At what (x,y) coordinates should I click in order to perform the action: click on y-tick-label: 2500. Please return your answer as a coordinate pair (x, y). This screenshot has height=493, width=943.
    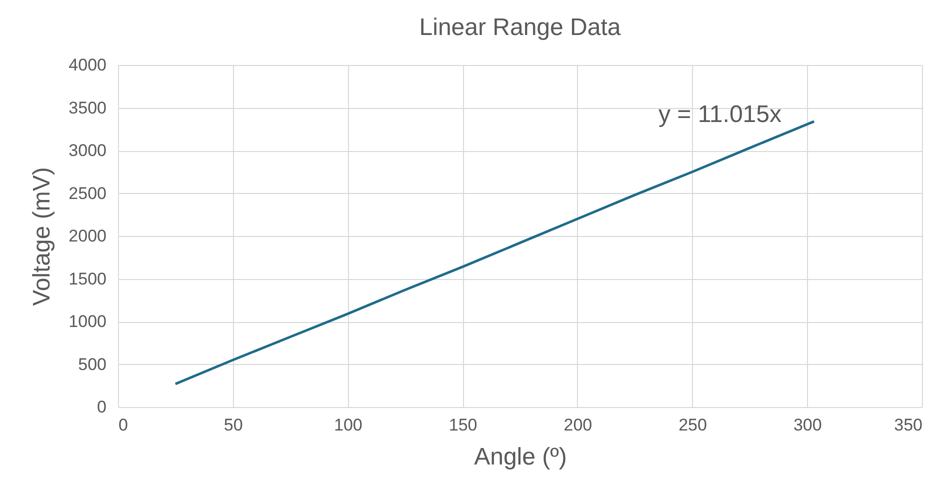
    Looking at the image, I should click on (87, 193).